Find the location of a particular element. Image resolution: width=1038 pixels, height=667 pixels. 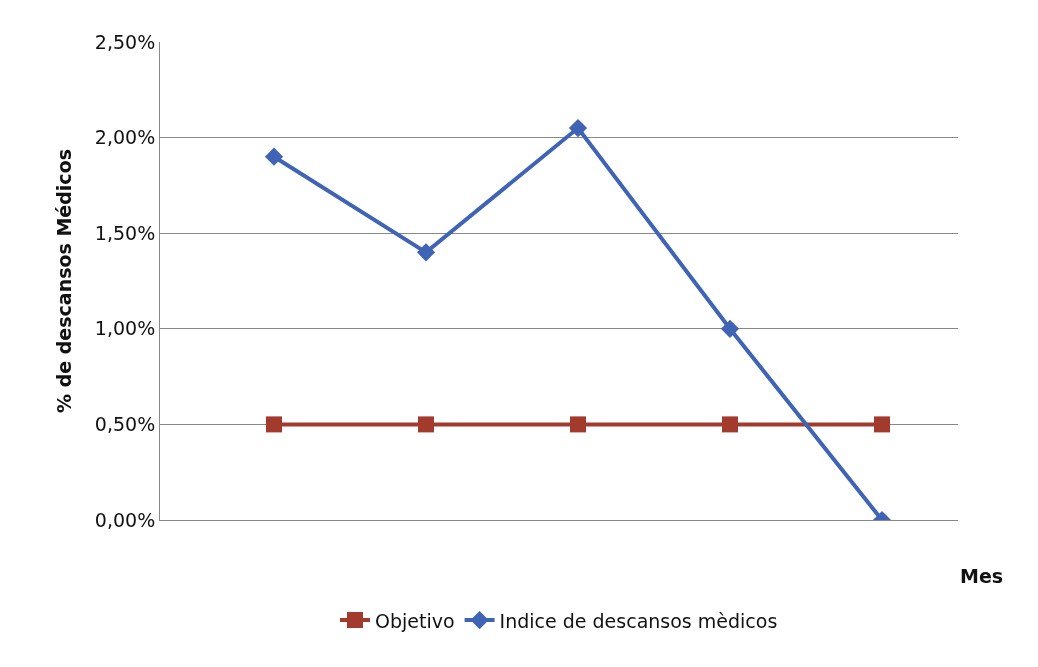

y-tick-label: 2,00% is located at coordinates (125, 137).